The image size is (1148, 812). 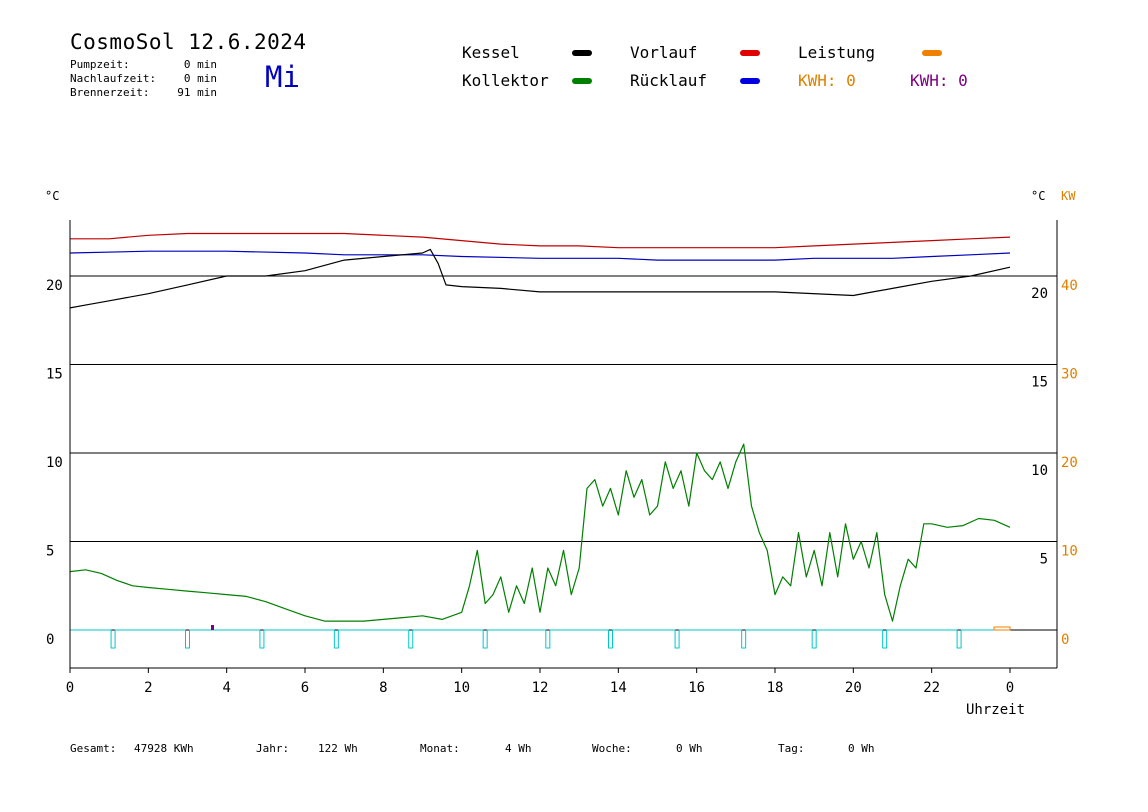 I want to click on legend-ruecklauf-swatch, so click(x=750, y=81).